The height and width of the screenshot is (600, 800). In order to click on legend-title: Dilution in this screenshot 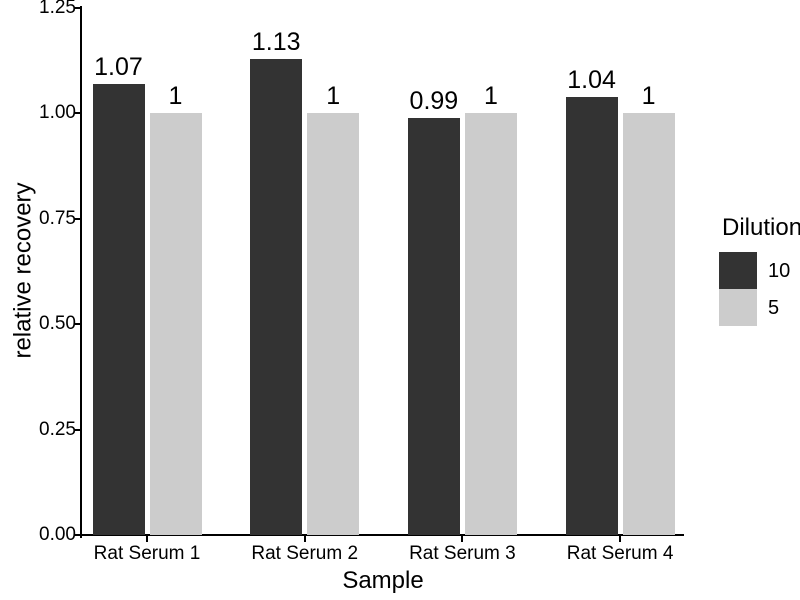, I will do `click(761, 227)`.